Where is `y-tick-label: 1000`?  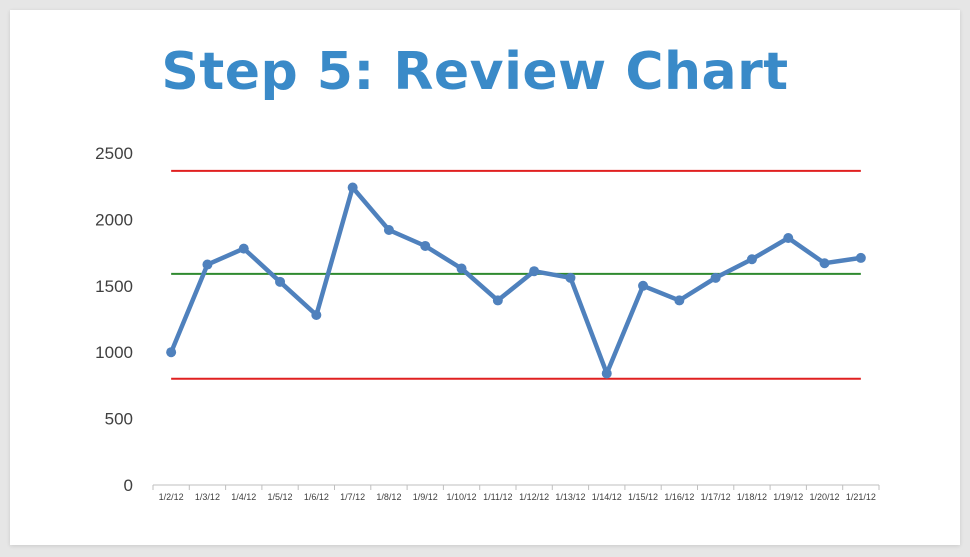
y-tick-label: 1000 is located at coordinates (114, 352).